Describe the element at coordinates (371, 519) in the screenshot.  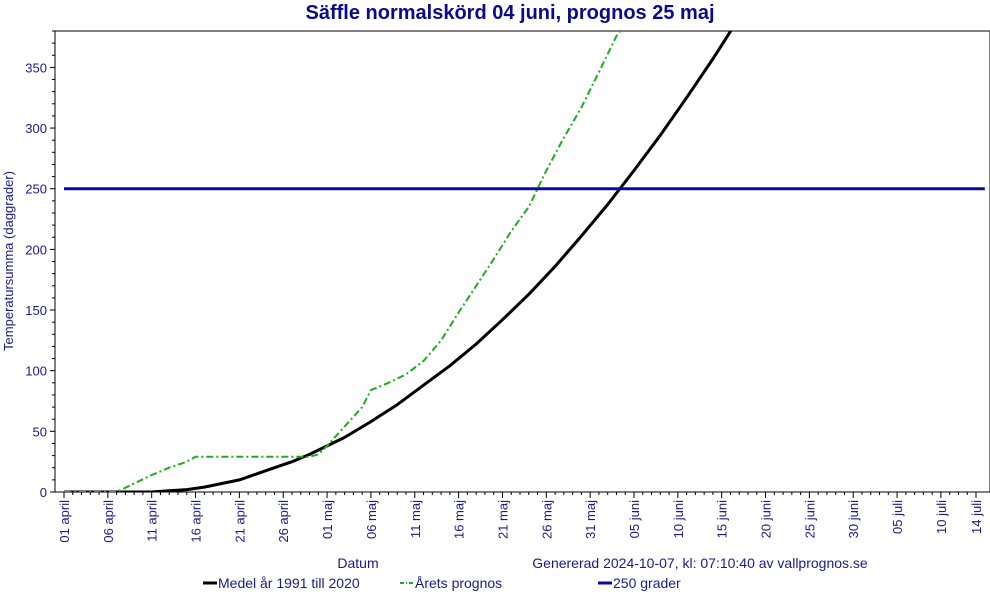
I see `x-tick-label: 06 maj` at that location.